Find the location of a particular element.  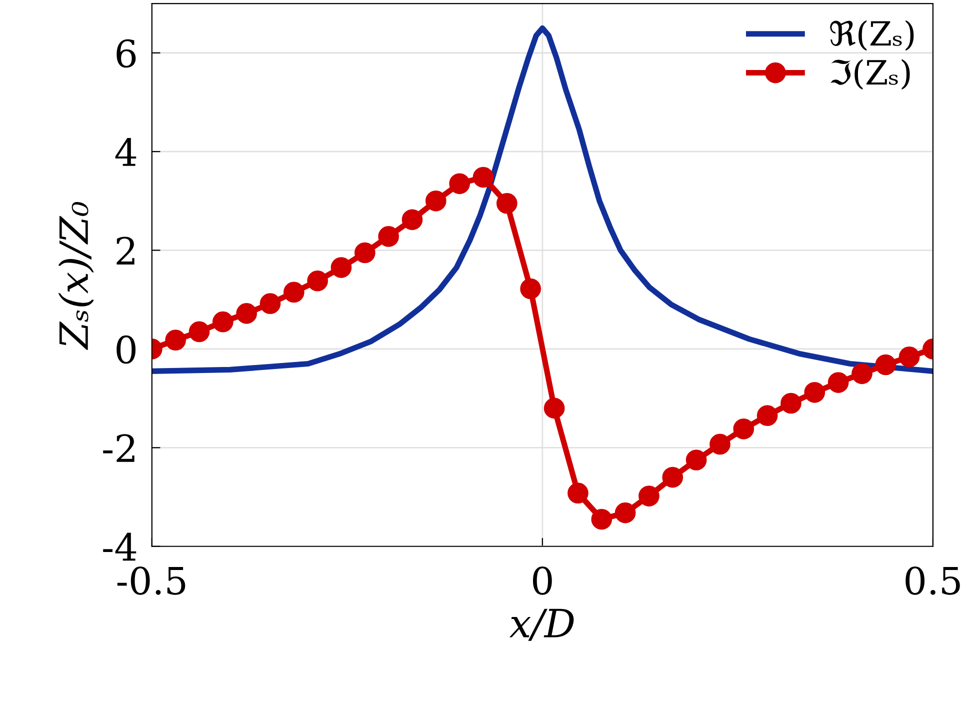

y-tick-label: 6 is located at coordinates (126, 53).